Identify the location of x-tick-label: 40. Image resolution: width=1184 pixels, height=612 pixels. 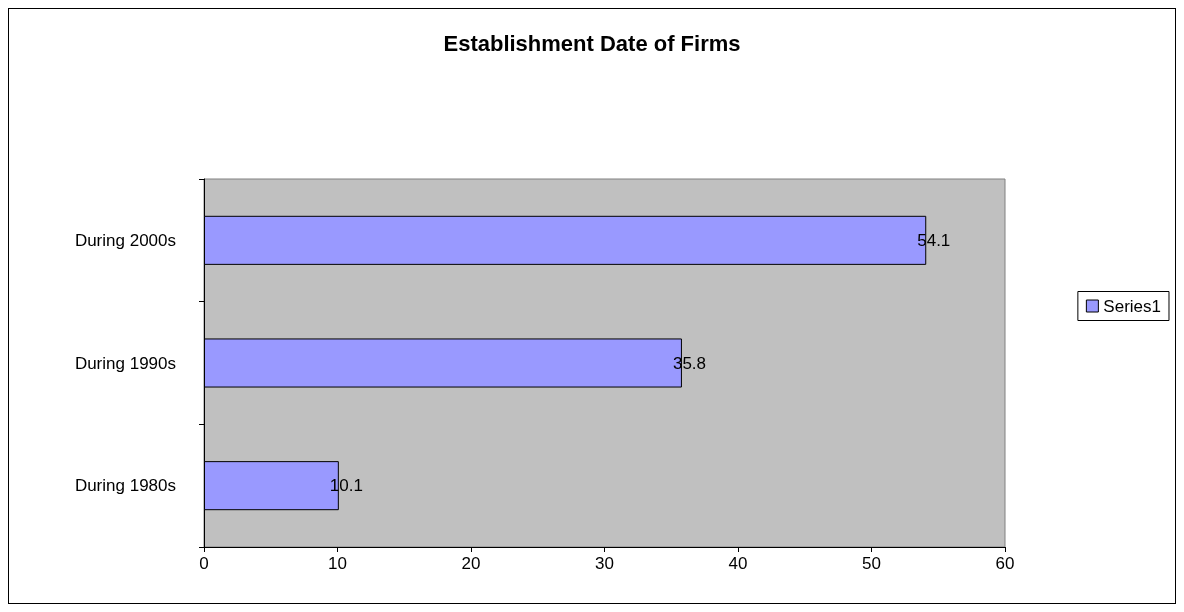
(738, 563).